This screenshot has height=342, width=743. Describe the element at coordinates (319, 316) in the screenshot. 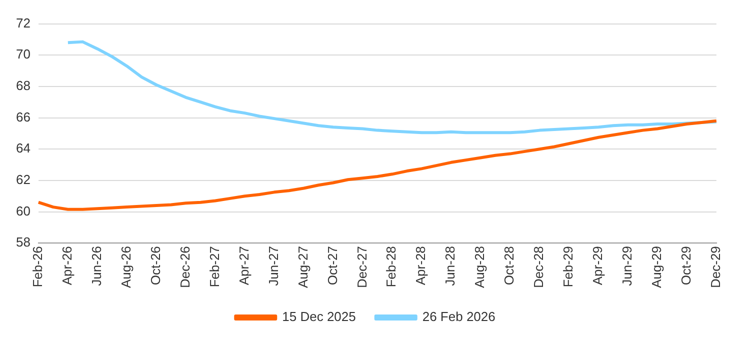

I see `legend-label: 15 Dec 2025` at that location.